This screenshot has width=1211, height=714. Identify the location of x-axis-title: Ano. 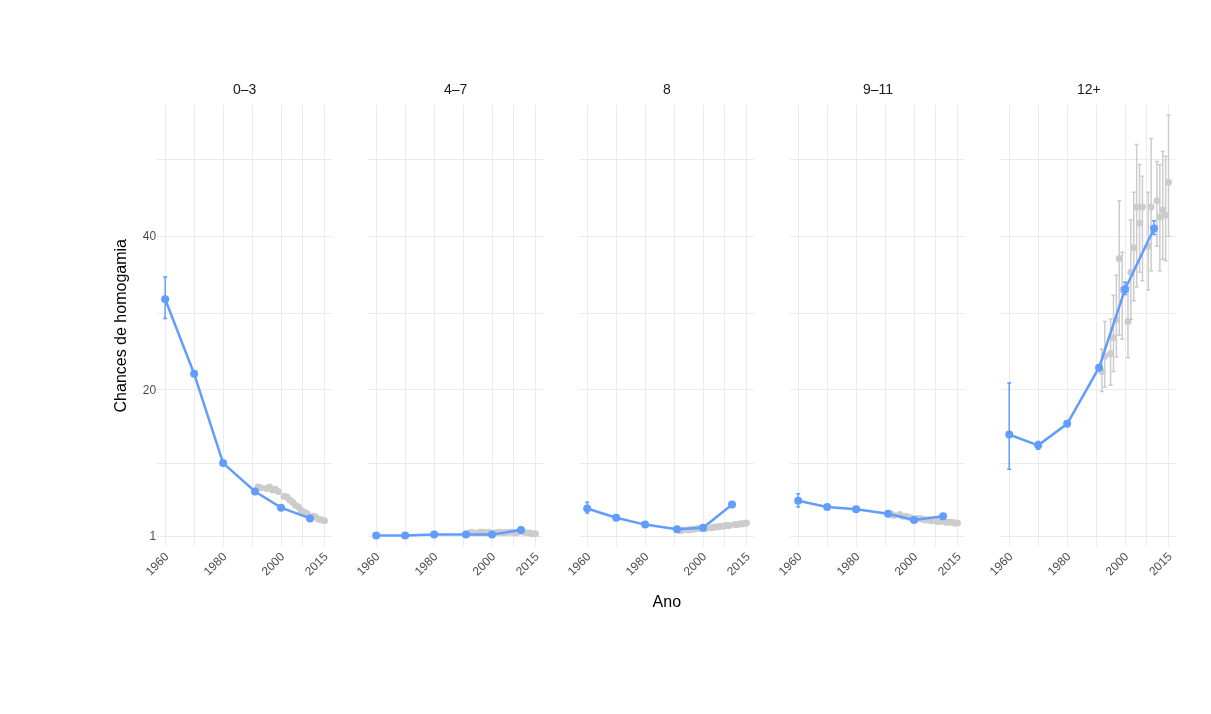
(667, 602).